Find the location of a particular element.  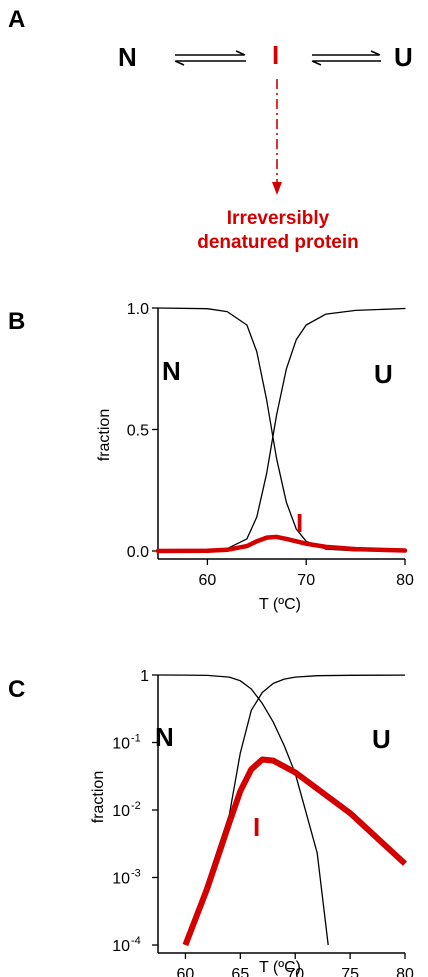

panel-b-xlabel: T (ºC) is located at coordinates (280, 604).